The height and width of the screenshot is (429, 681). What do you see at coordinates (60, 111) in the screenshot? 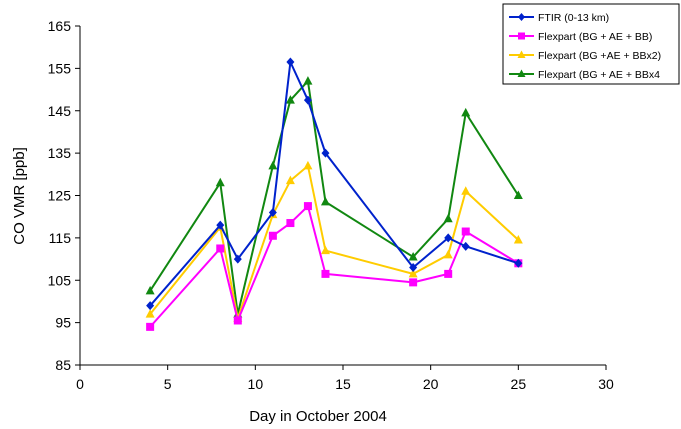
I see `y-tick-label: 145` at bounding box center [60, 111].